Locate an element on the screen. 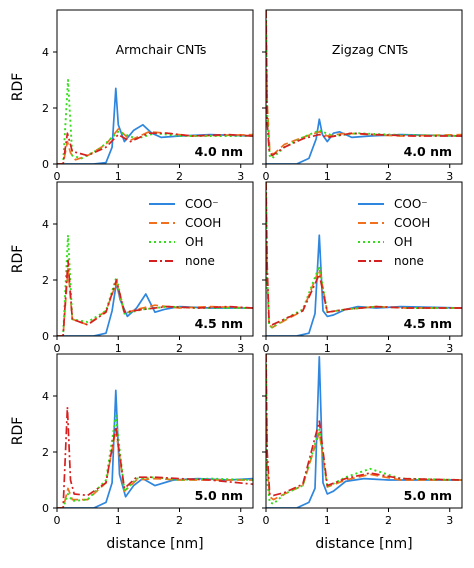  chart-panel-1-1: 0 1 2 3 4.5 nm COO⁻ COOH OH none is located at coordinates (362, 268).